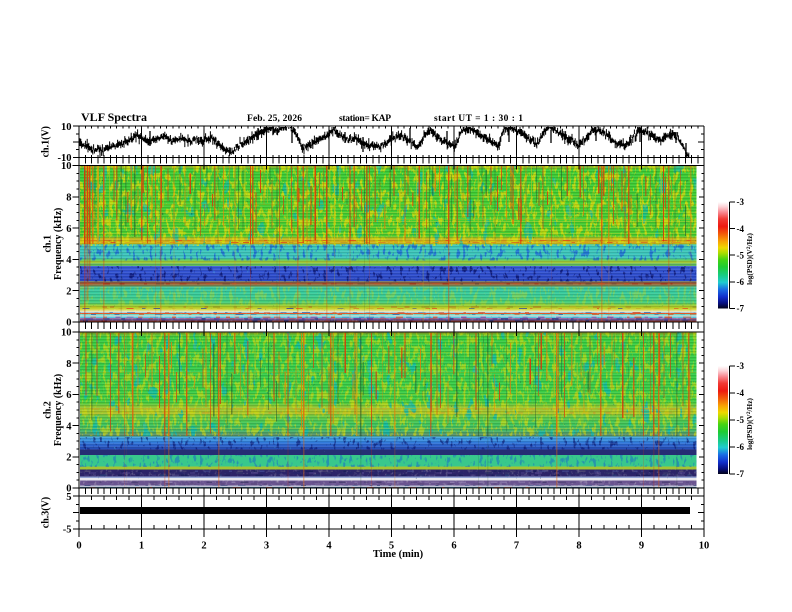 The width and height of the screenshot is (792, 612). Describe the element at coordinates (141, 546) in the screenshot. I see `svg-text: 1` at that location.